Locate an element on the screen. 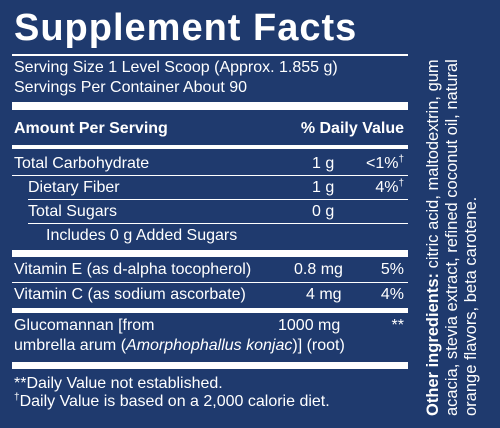  title-rule is located at coordinates (210, 55).